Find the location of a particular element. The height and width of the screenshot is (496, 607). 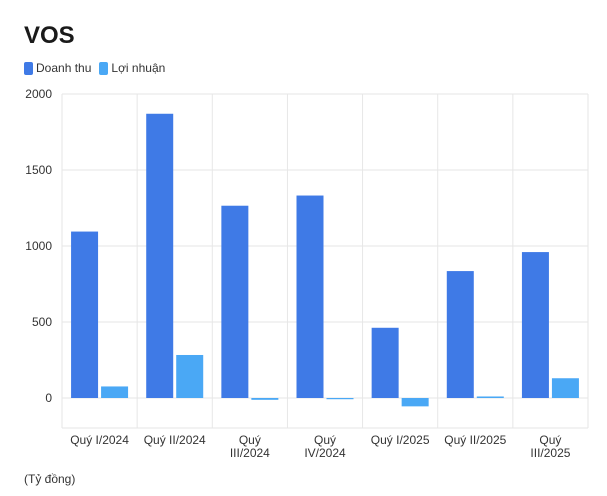

x-tick-label-line: Quý I/2025 is located at coordinates (400, 440).